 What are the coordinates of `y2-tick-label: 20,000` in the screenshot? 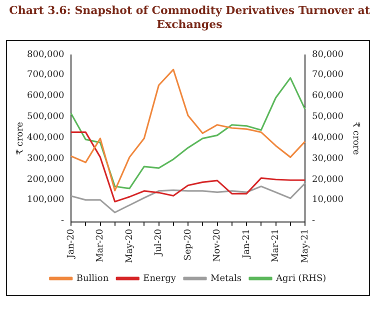 It's located at (328, 180).